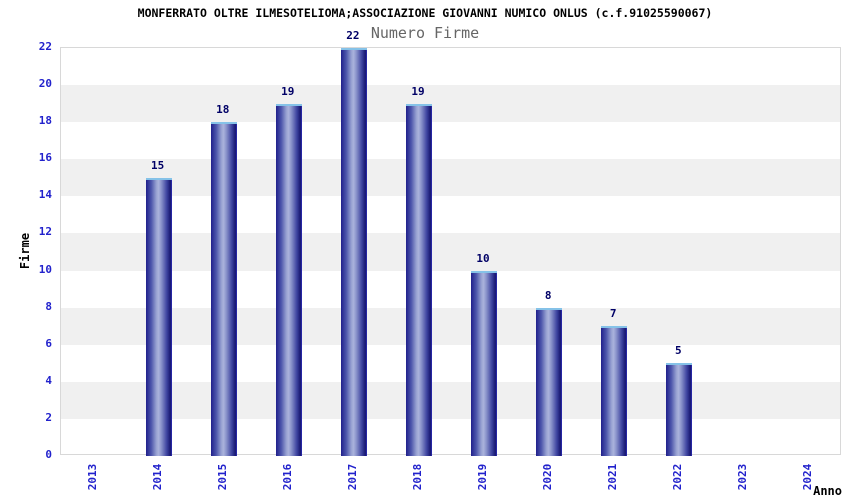 The image size is (850, 500). Describe the element at coordinates (353, 252) in the screenshot. I see `bar-2017` at that location.